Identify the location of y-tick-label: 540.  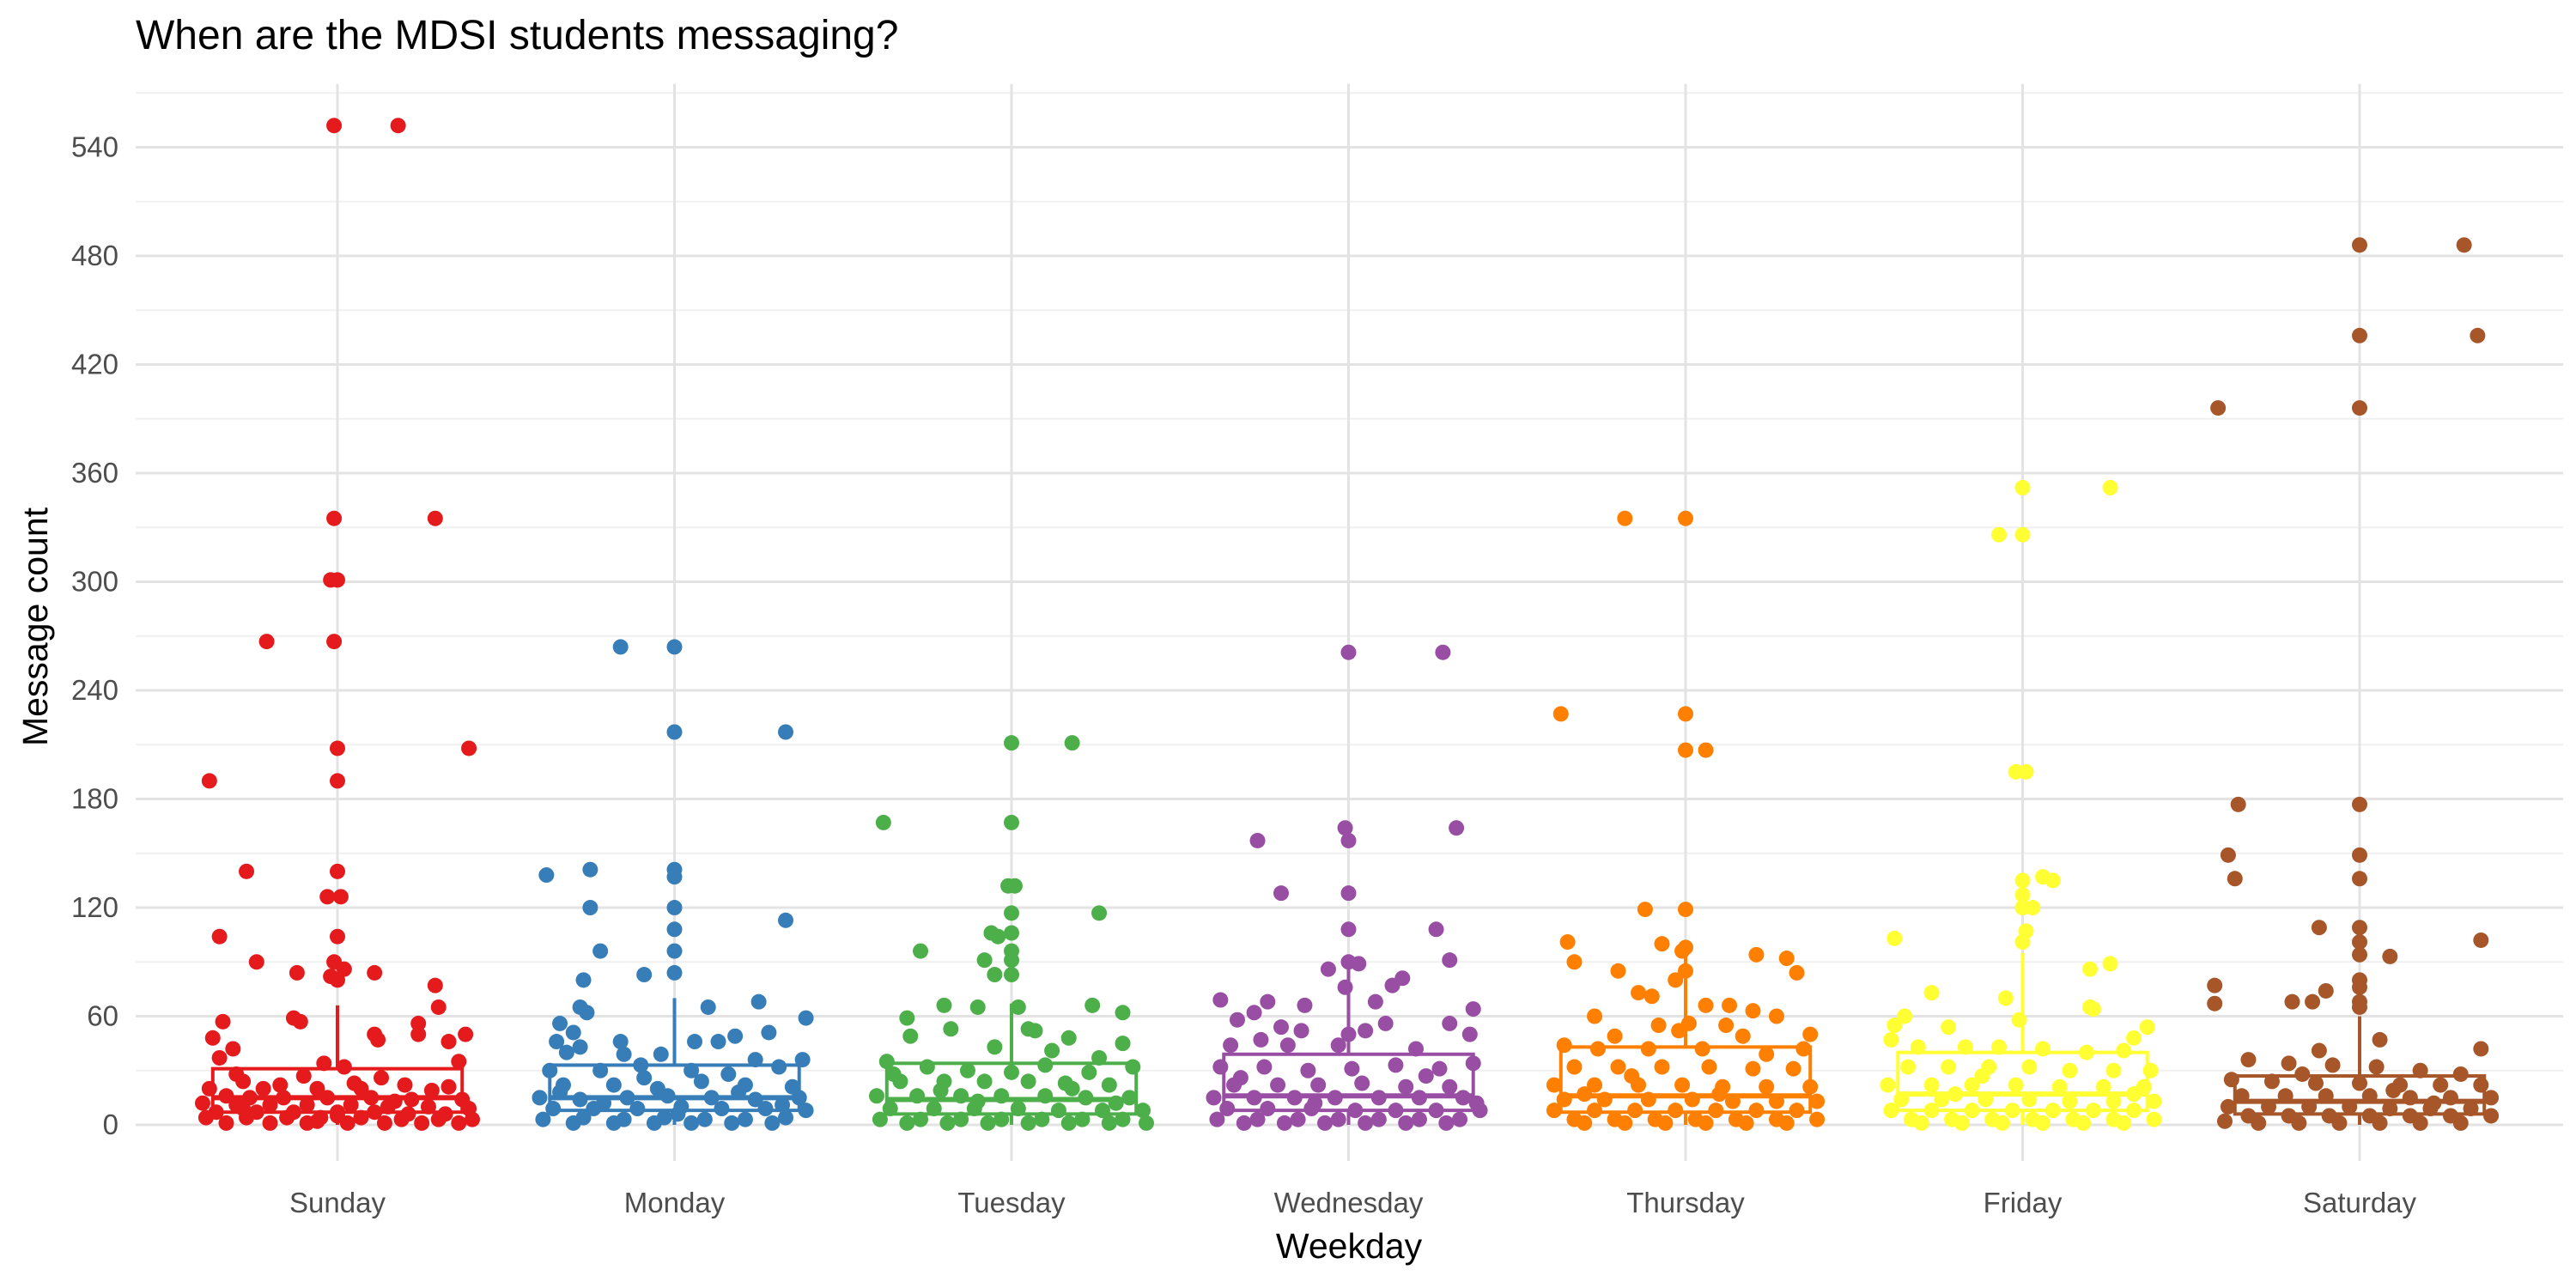
(94, 147).